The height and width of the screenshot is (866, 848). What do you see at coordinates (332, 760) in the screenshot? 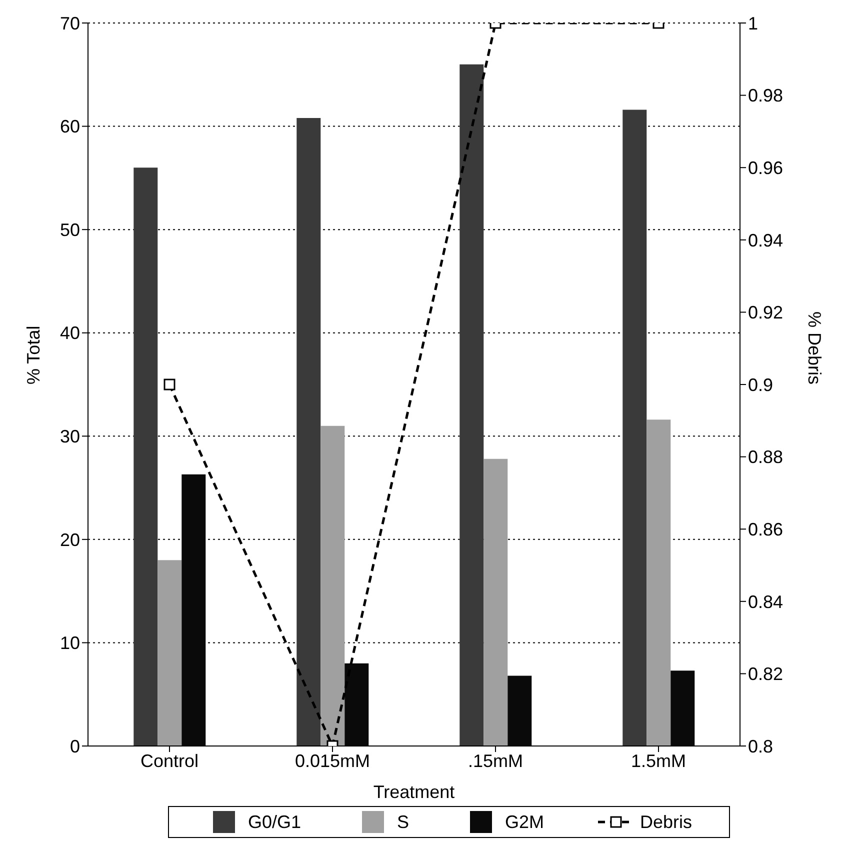
I see `x-tick-label: 0.015mM` at bounding box center [332, 760].